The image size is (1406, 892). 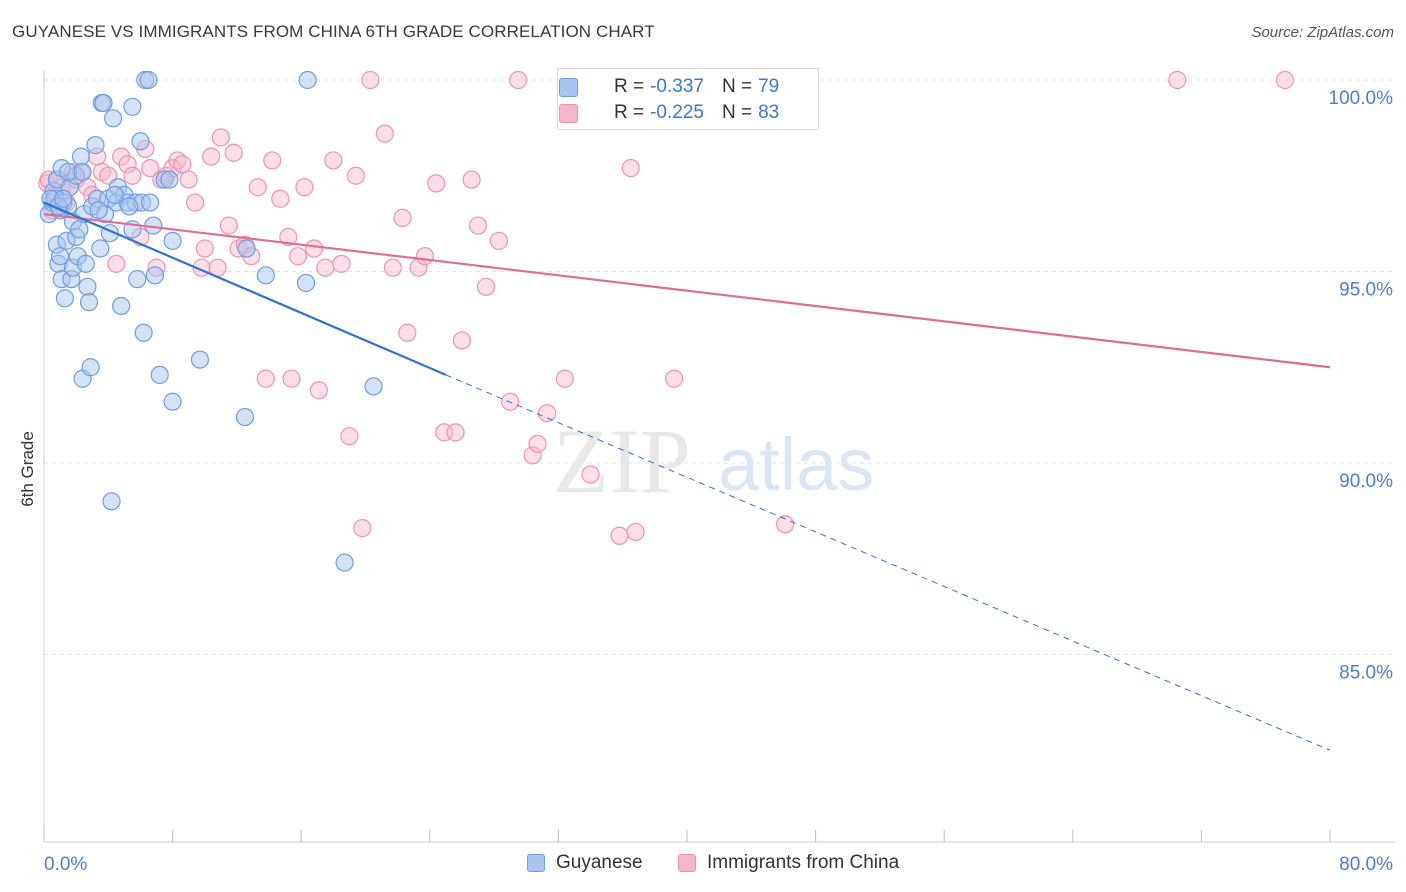 I want to click on stats-row-china: R = -0.225 N = 83, so click(x=669, y=113).